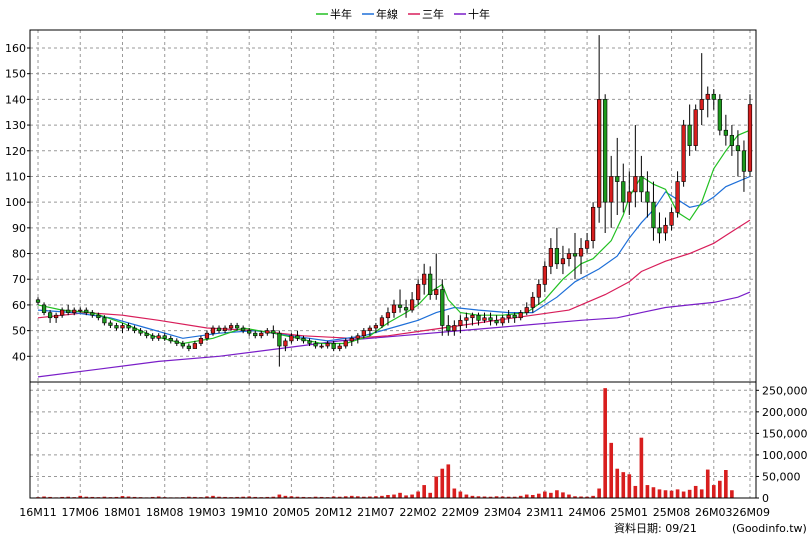  What do you see at coordinates (545, 512) in the screenshot?
I see `x-tick-label: 23M11` at bounding box center [545, 512].